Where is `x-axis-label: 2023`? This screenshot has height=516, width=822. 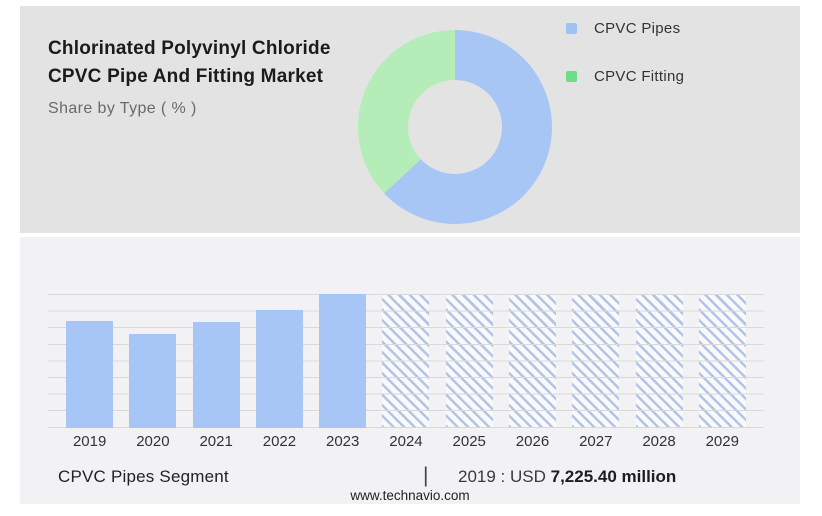 x-axis-label: 2023 is located at coordinates (343, 441).